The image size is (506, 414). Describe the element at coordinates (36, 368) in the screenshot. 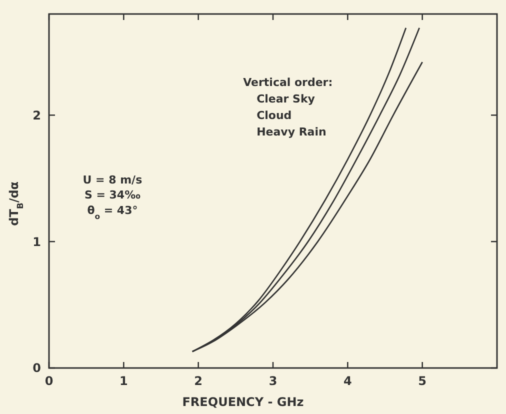

I see `y-tick-label: 0` at that location.